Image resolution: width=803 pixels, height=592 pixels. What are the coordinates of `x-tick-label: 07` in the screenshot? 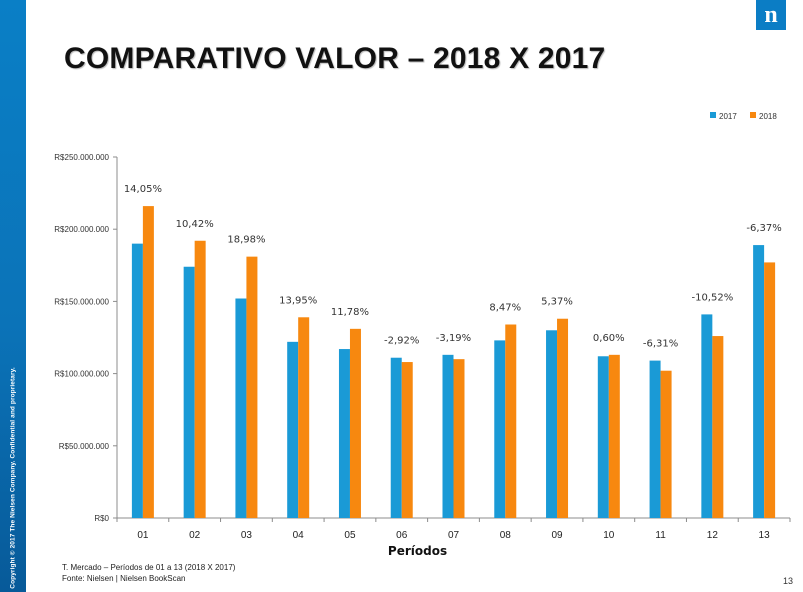 It's located at (454, 535).